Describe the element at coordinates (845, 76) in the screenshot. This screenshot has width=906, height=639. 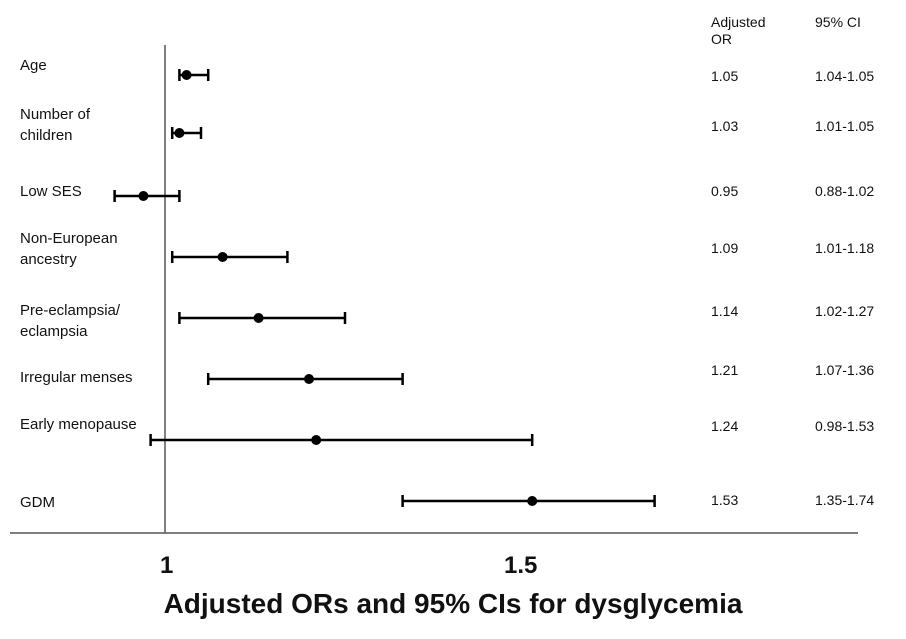
I see `ci-value: 1.04-1.05` at that location.